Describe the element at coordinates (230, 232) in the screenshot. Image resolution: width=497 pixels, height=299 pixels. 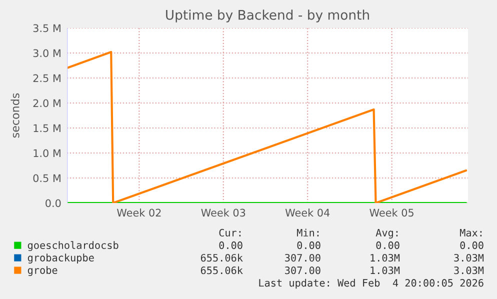
I see `text: Cur:` at that location.